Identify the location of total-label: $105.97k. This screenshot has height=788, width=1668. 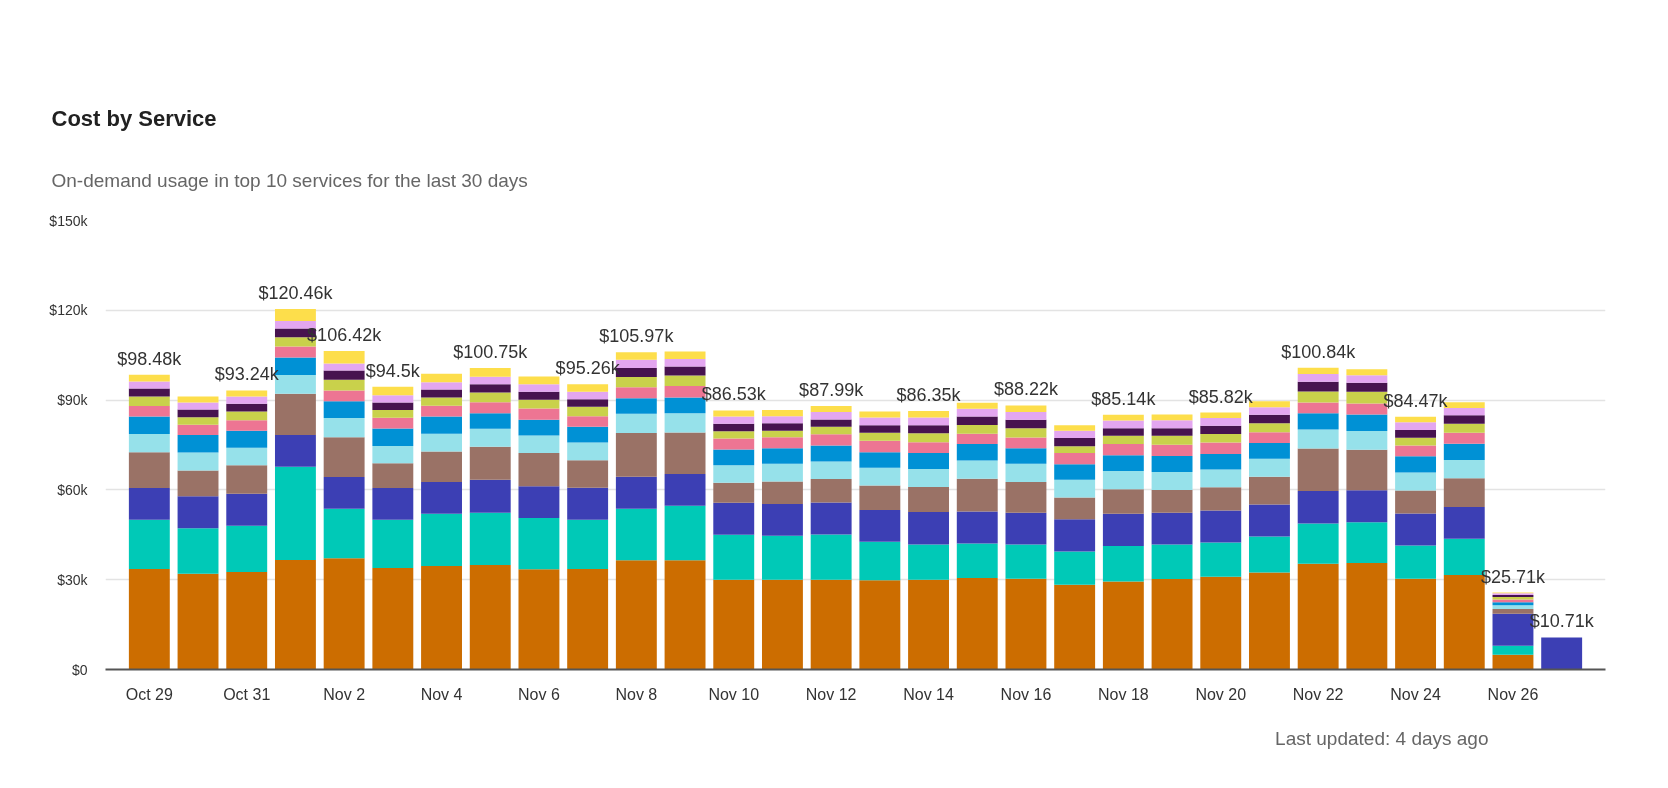
(637, 336).